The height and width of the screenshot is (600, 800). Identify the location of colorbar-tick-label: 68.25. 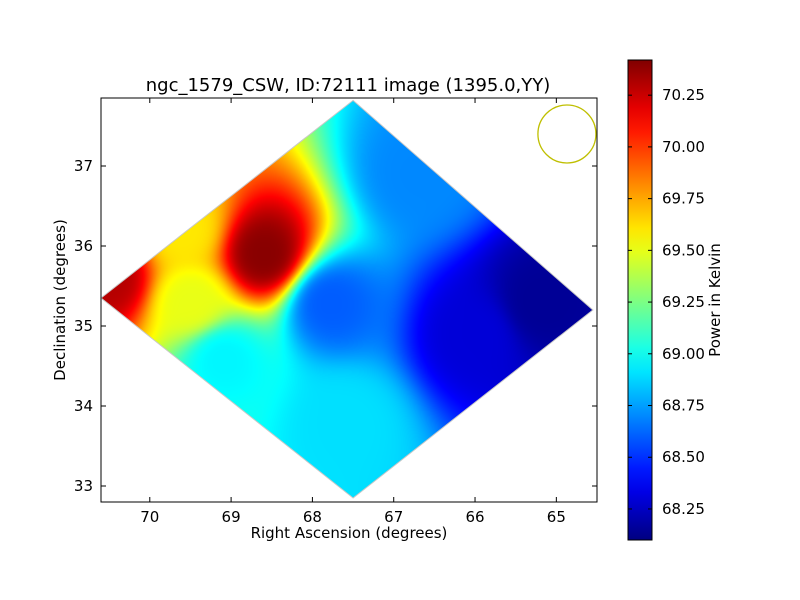
(683, 509).